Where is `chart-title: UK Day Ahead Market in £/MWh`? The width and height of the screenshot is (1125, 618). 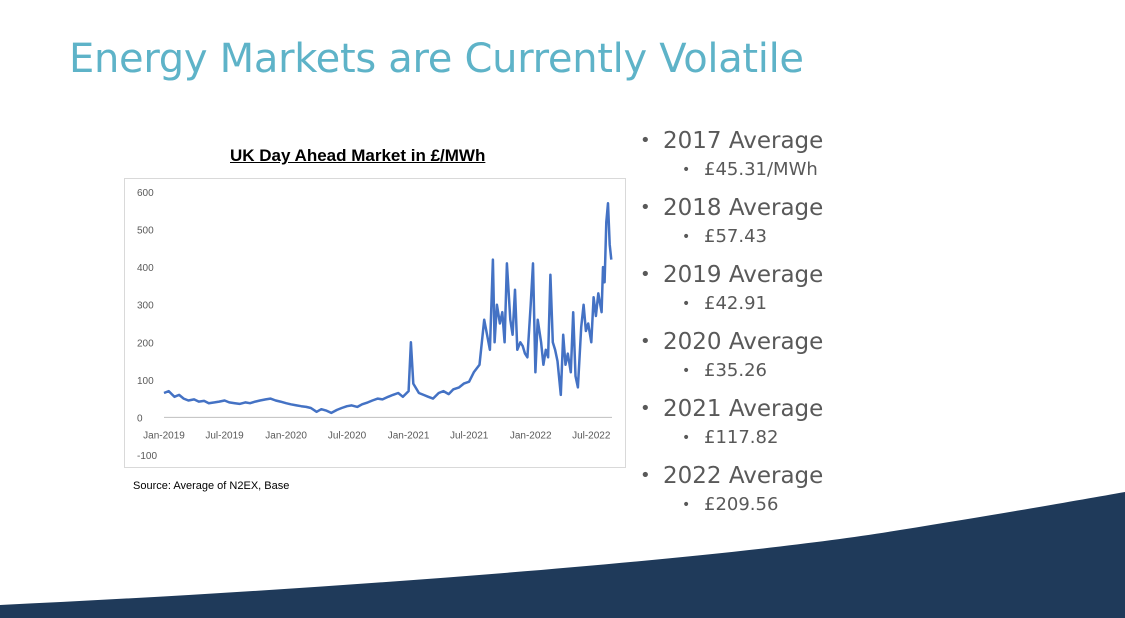 chart-title: UK Day Ahead Market in £/MWh is located at coordinates (358, 155).